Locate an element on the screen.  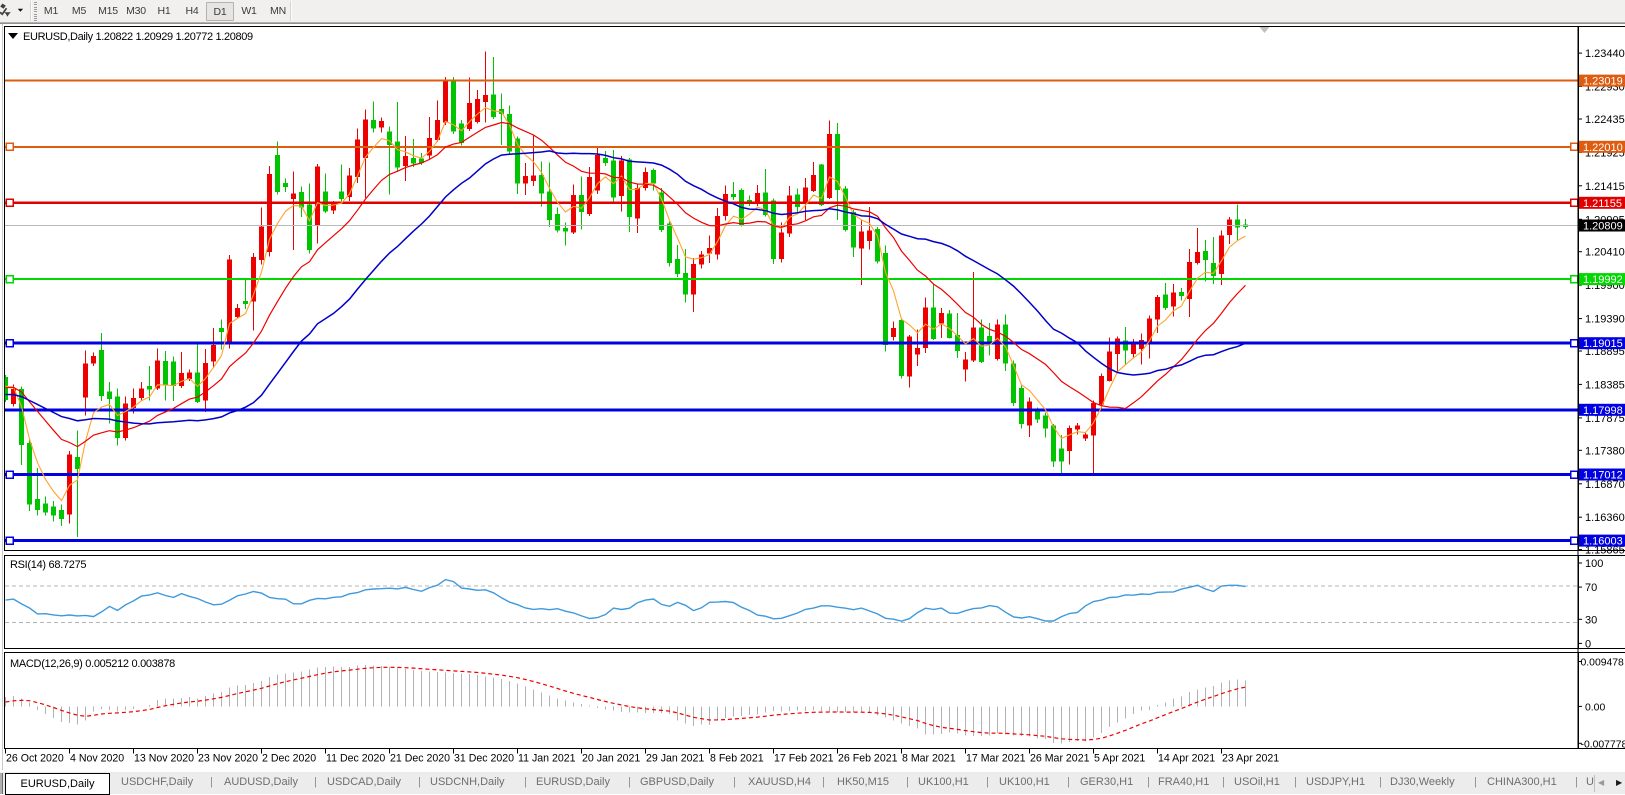
svg-text: 1.22010 is located at coordinates (1603, 148).